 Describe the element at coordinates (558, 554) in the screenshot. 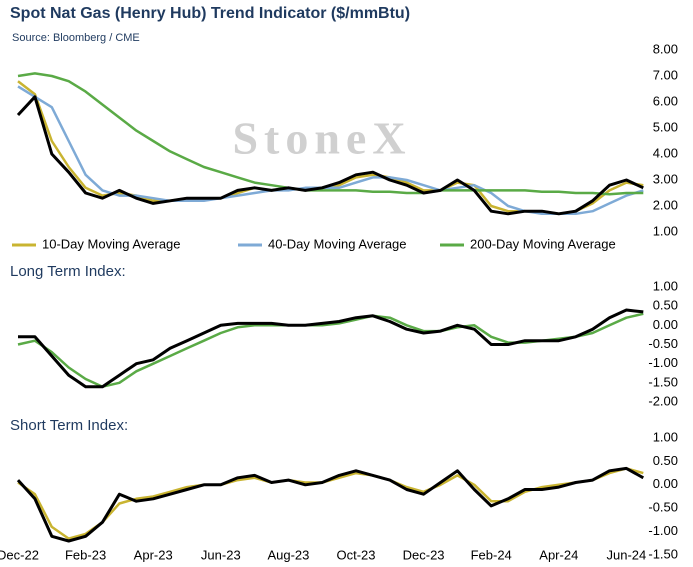

I see `x-tick-label: Apr-24` at that location.